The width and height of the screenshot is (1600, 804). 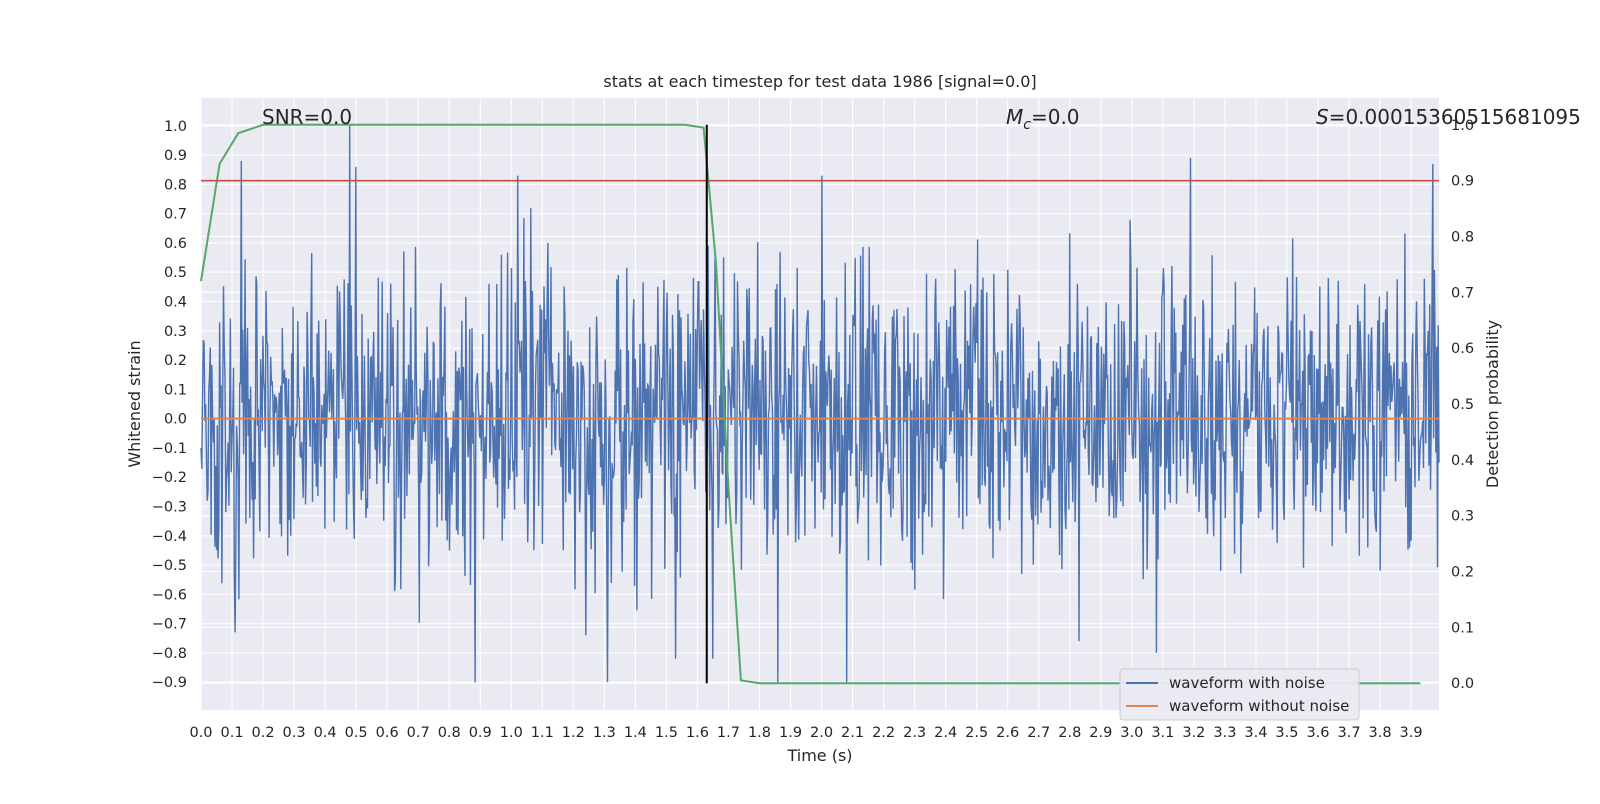 I want to click on y-tick-label: 0.0, so click(x=175, y=420).